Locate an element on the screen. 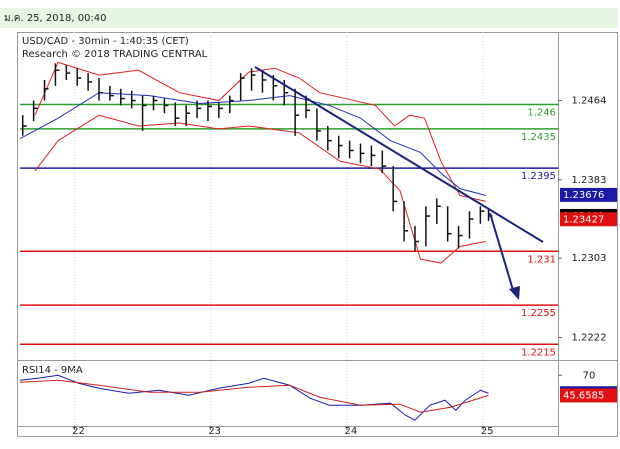 The width and height of the screenshot is (620, 449). level-label: 1.2435 is located at coordinates (538, 137).